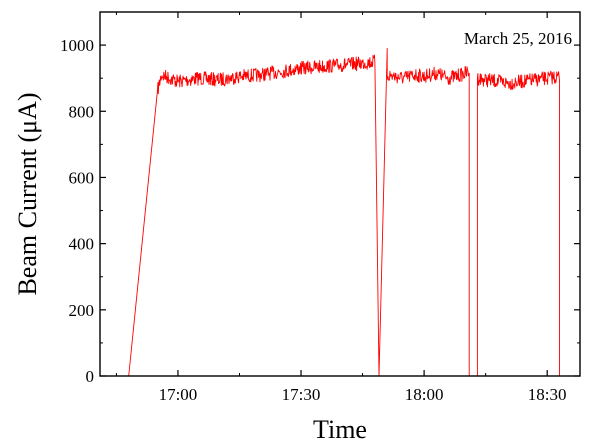  Describe the element at coordinates (301, 394) in the screenshot. I see `x-tick-label: 17:30` at that location.